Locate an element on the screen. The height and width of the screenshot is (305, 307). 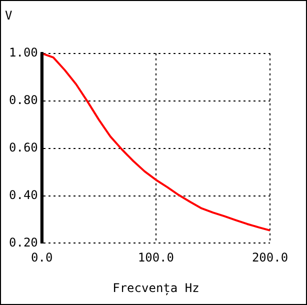
y-tick-label: 1.00 is located at coordinates (23, 53).